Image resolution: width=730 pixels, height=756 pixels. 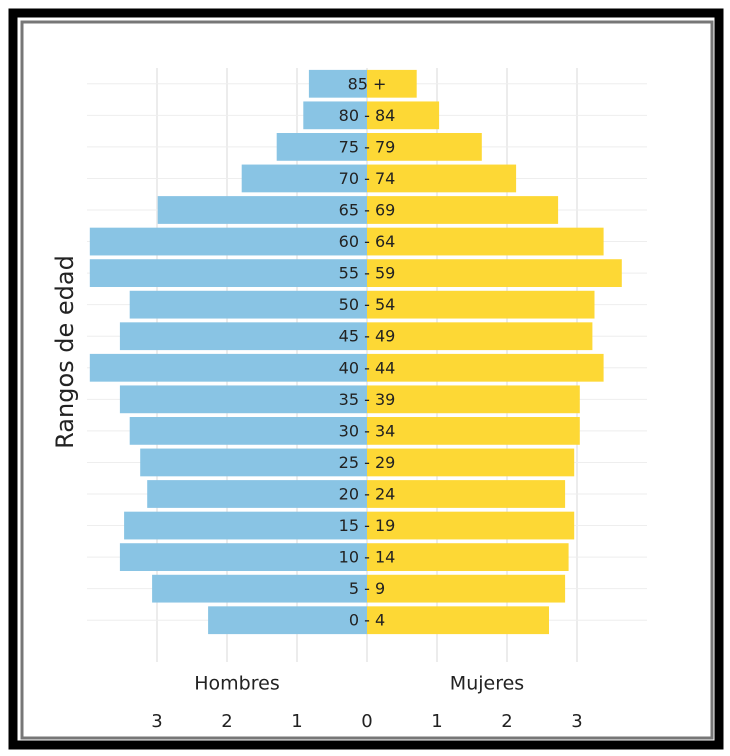 I want to click on category-label: 5 - 9, so click(x=367, y=588).